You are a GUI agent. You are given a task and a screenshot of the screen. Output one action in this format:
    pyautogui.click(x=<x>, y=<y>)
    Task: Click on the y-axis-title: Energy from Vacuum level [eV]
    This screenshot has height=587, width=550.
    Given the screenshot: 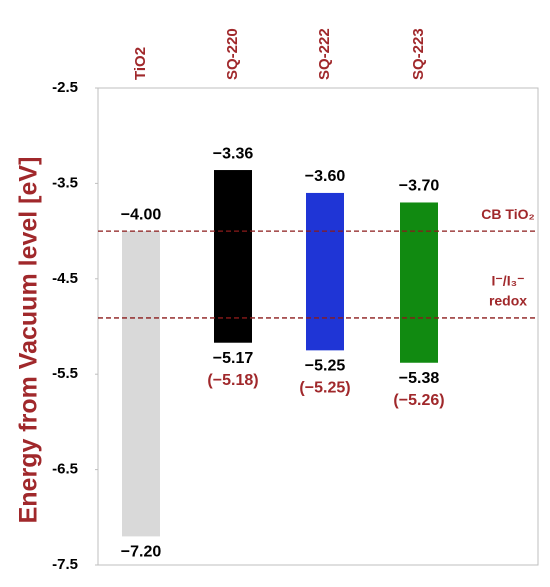 What is the action you would take?
    pyautogui.click(x=29, y=340)
    